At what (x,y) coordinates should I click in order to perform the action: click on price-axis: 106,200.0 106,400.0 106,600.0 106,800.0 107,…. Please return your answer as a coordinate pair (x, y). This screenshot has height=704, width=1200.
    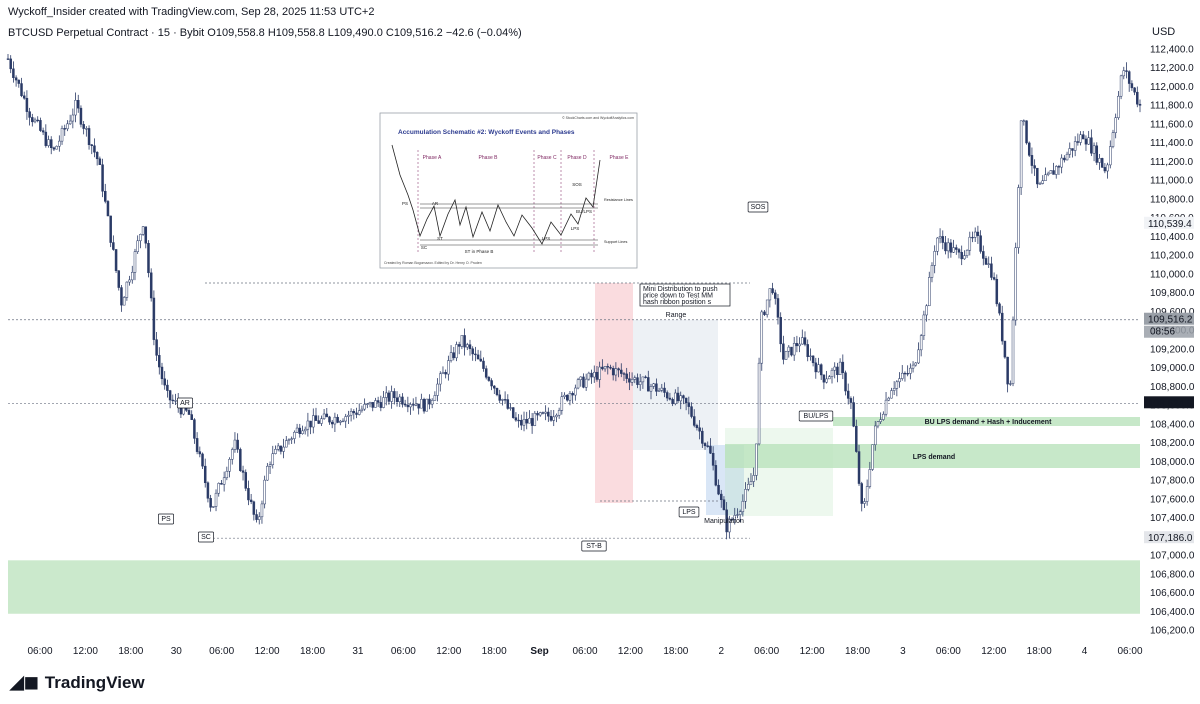
    Looking at the image, I should click on (1169, 340).